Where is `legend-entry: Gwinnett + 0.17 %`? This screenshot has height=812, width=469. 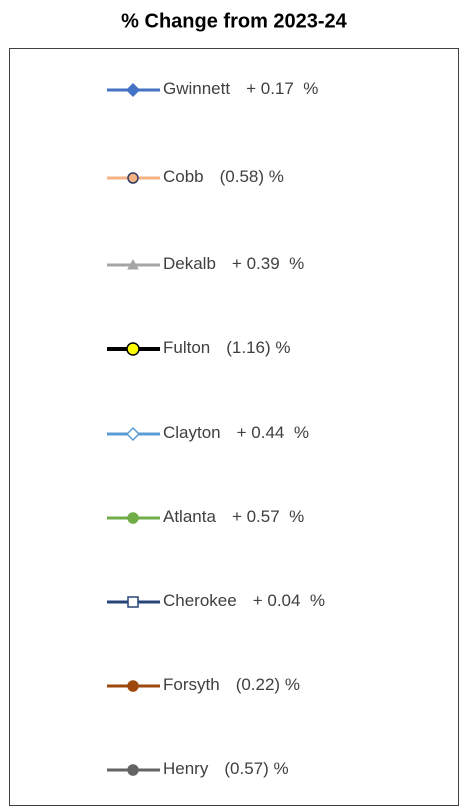 legend-entry: Gwinnett + 0.17 % is located at coordinates (240, 88).